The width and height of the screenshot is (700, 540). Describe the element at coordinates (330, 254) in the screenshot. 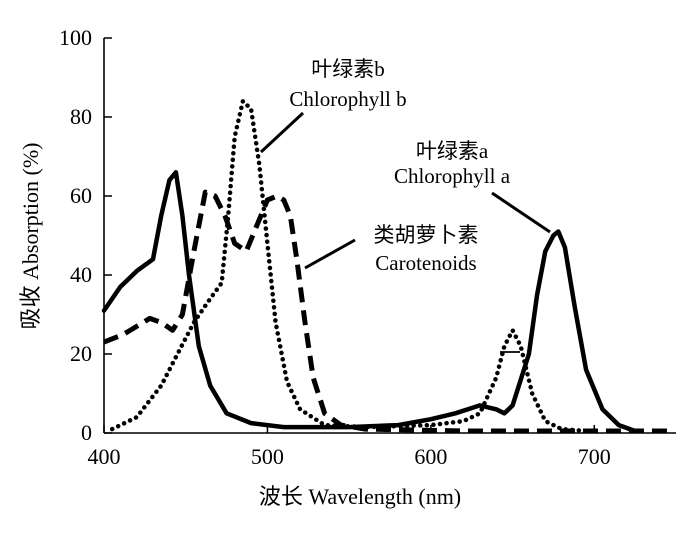

I see `carotenoids-pointer` at that location.